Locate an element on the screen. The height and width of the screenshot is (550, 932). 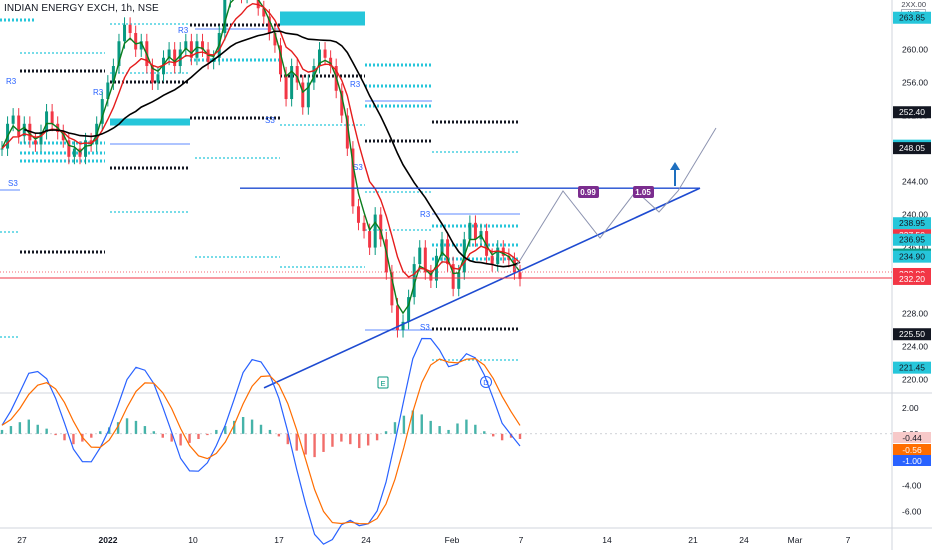
ratio-badge-label: 0.99 is located at coordinates (588, 192).